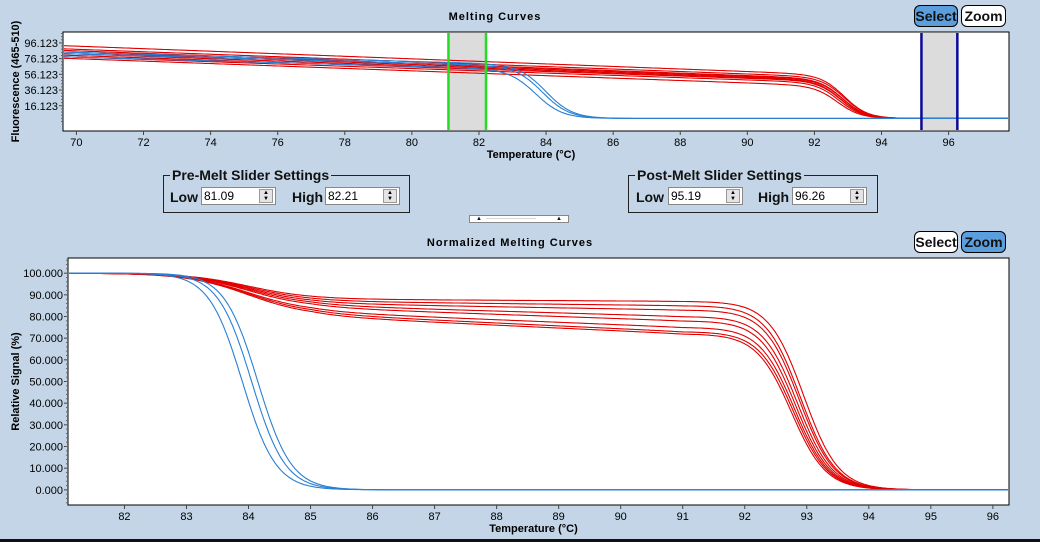  I want to click on pre-melt-high-spinner: ▲ ▼, so click(390, 196).